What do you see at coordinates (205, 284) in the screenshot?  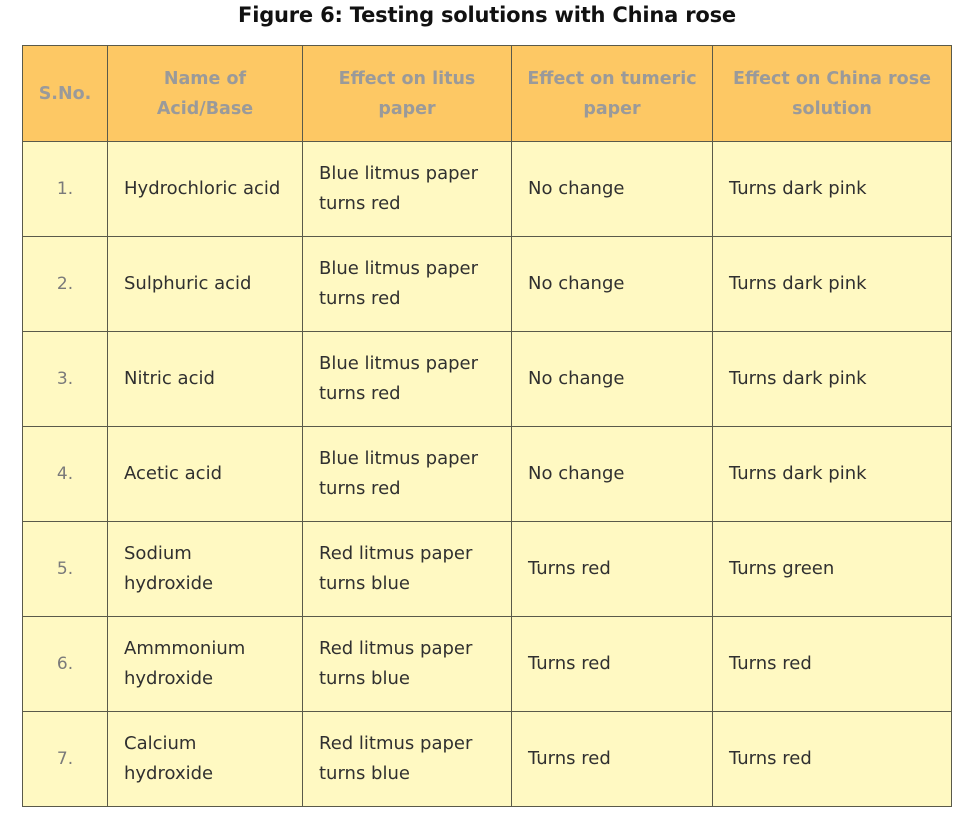 I see `cell-name: Sulphuric acid` at bounding box center [205, 284].